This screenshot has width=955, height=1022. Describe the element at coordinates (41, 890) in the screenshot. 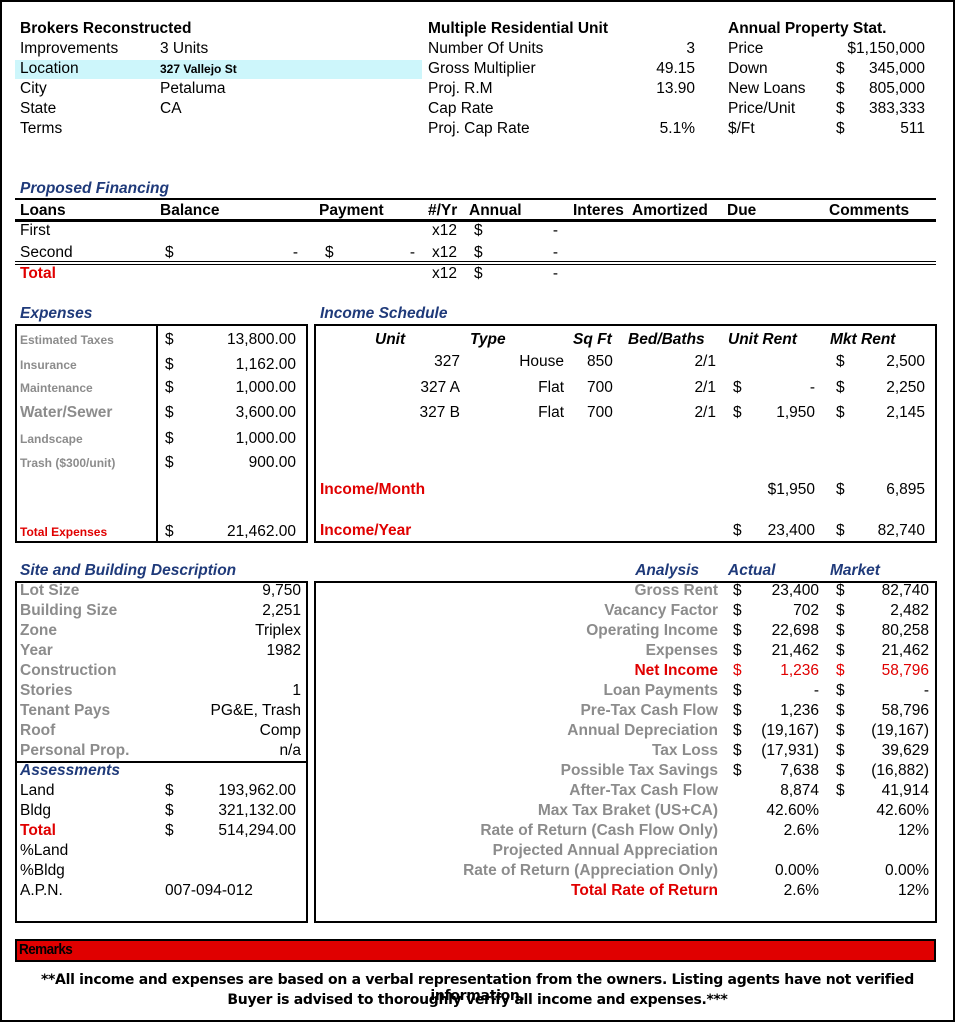

I see `row-label: A.P.N.` at that location.